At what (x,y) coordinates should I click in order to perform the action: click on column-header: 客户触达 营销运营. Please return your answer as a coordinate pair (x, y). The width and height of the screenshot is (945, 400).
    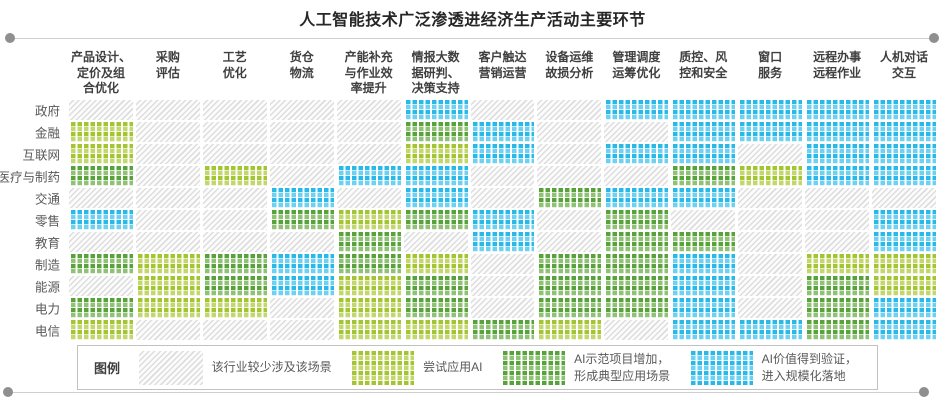
    Looking at the image, I should click on (502, 65).